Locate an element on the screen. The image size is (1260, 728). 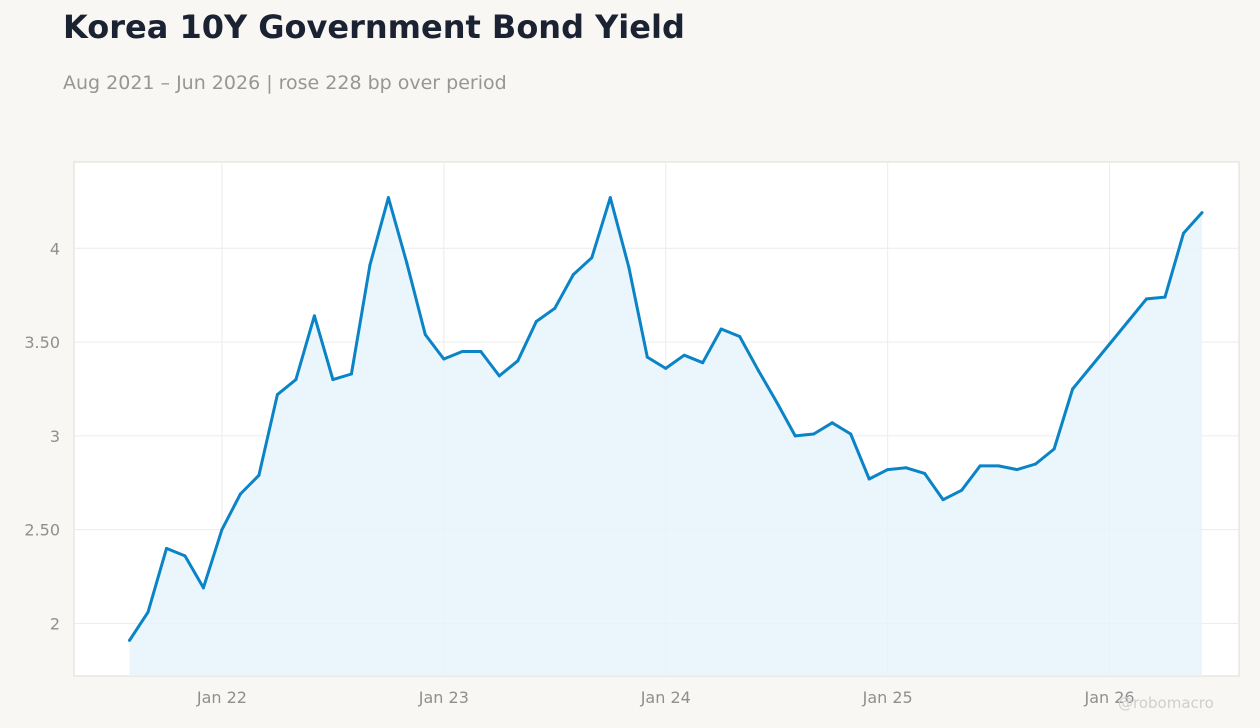
x-axis-ticks: Jan 22 Jan 23 Jan 24 Jan 25 Jan 26 is located at coordinates (665, 697).